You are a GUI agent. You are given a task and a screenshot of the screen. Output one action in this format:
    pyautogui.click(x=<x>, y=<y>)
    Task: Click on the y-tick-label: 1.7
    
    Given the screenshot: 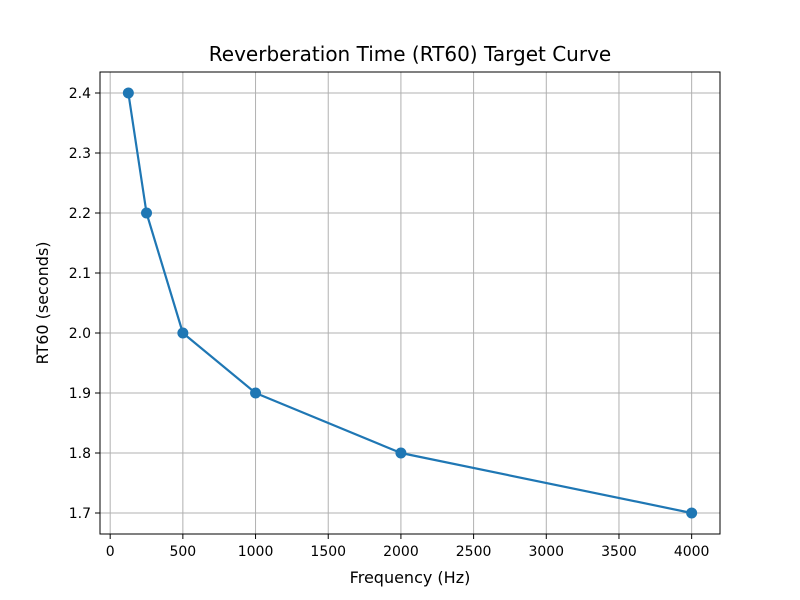 What is the action you would take?
    pyautogui.click(x=80, y=514)
    